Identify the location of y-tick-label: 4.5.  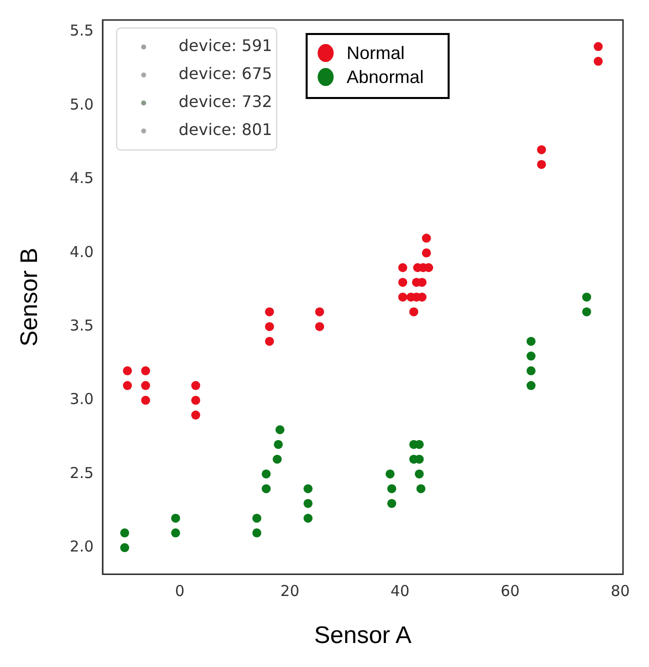
(82, 178).